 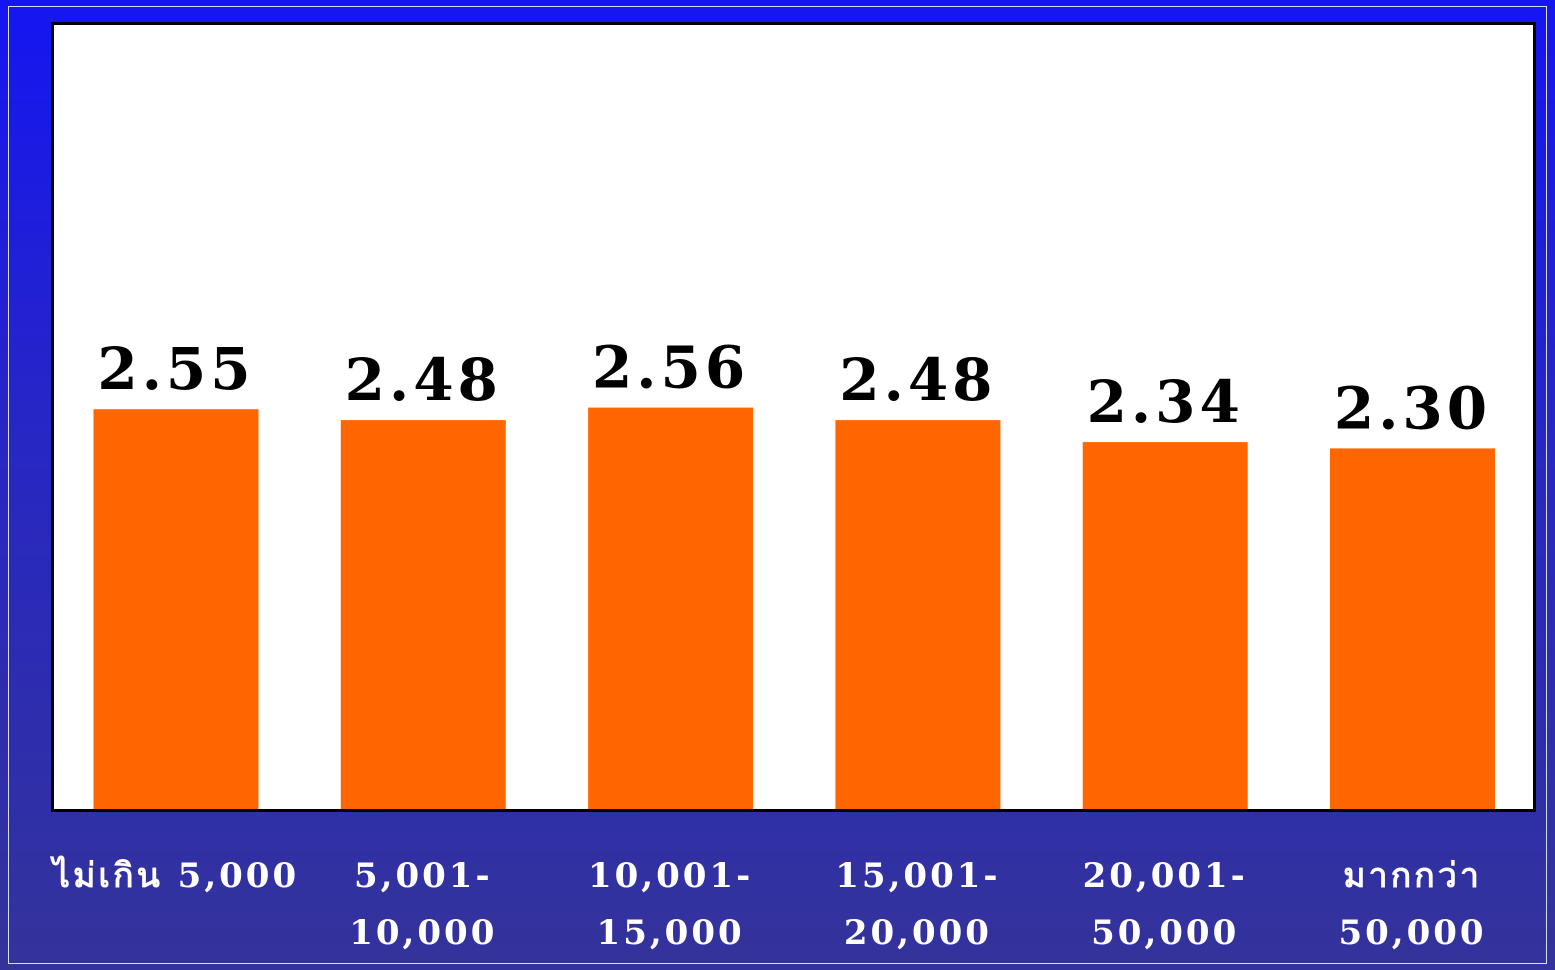 I want to click on x-tick-label-5: 20,001- 50,000, so click(x=1165, y=905).